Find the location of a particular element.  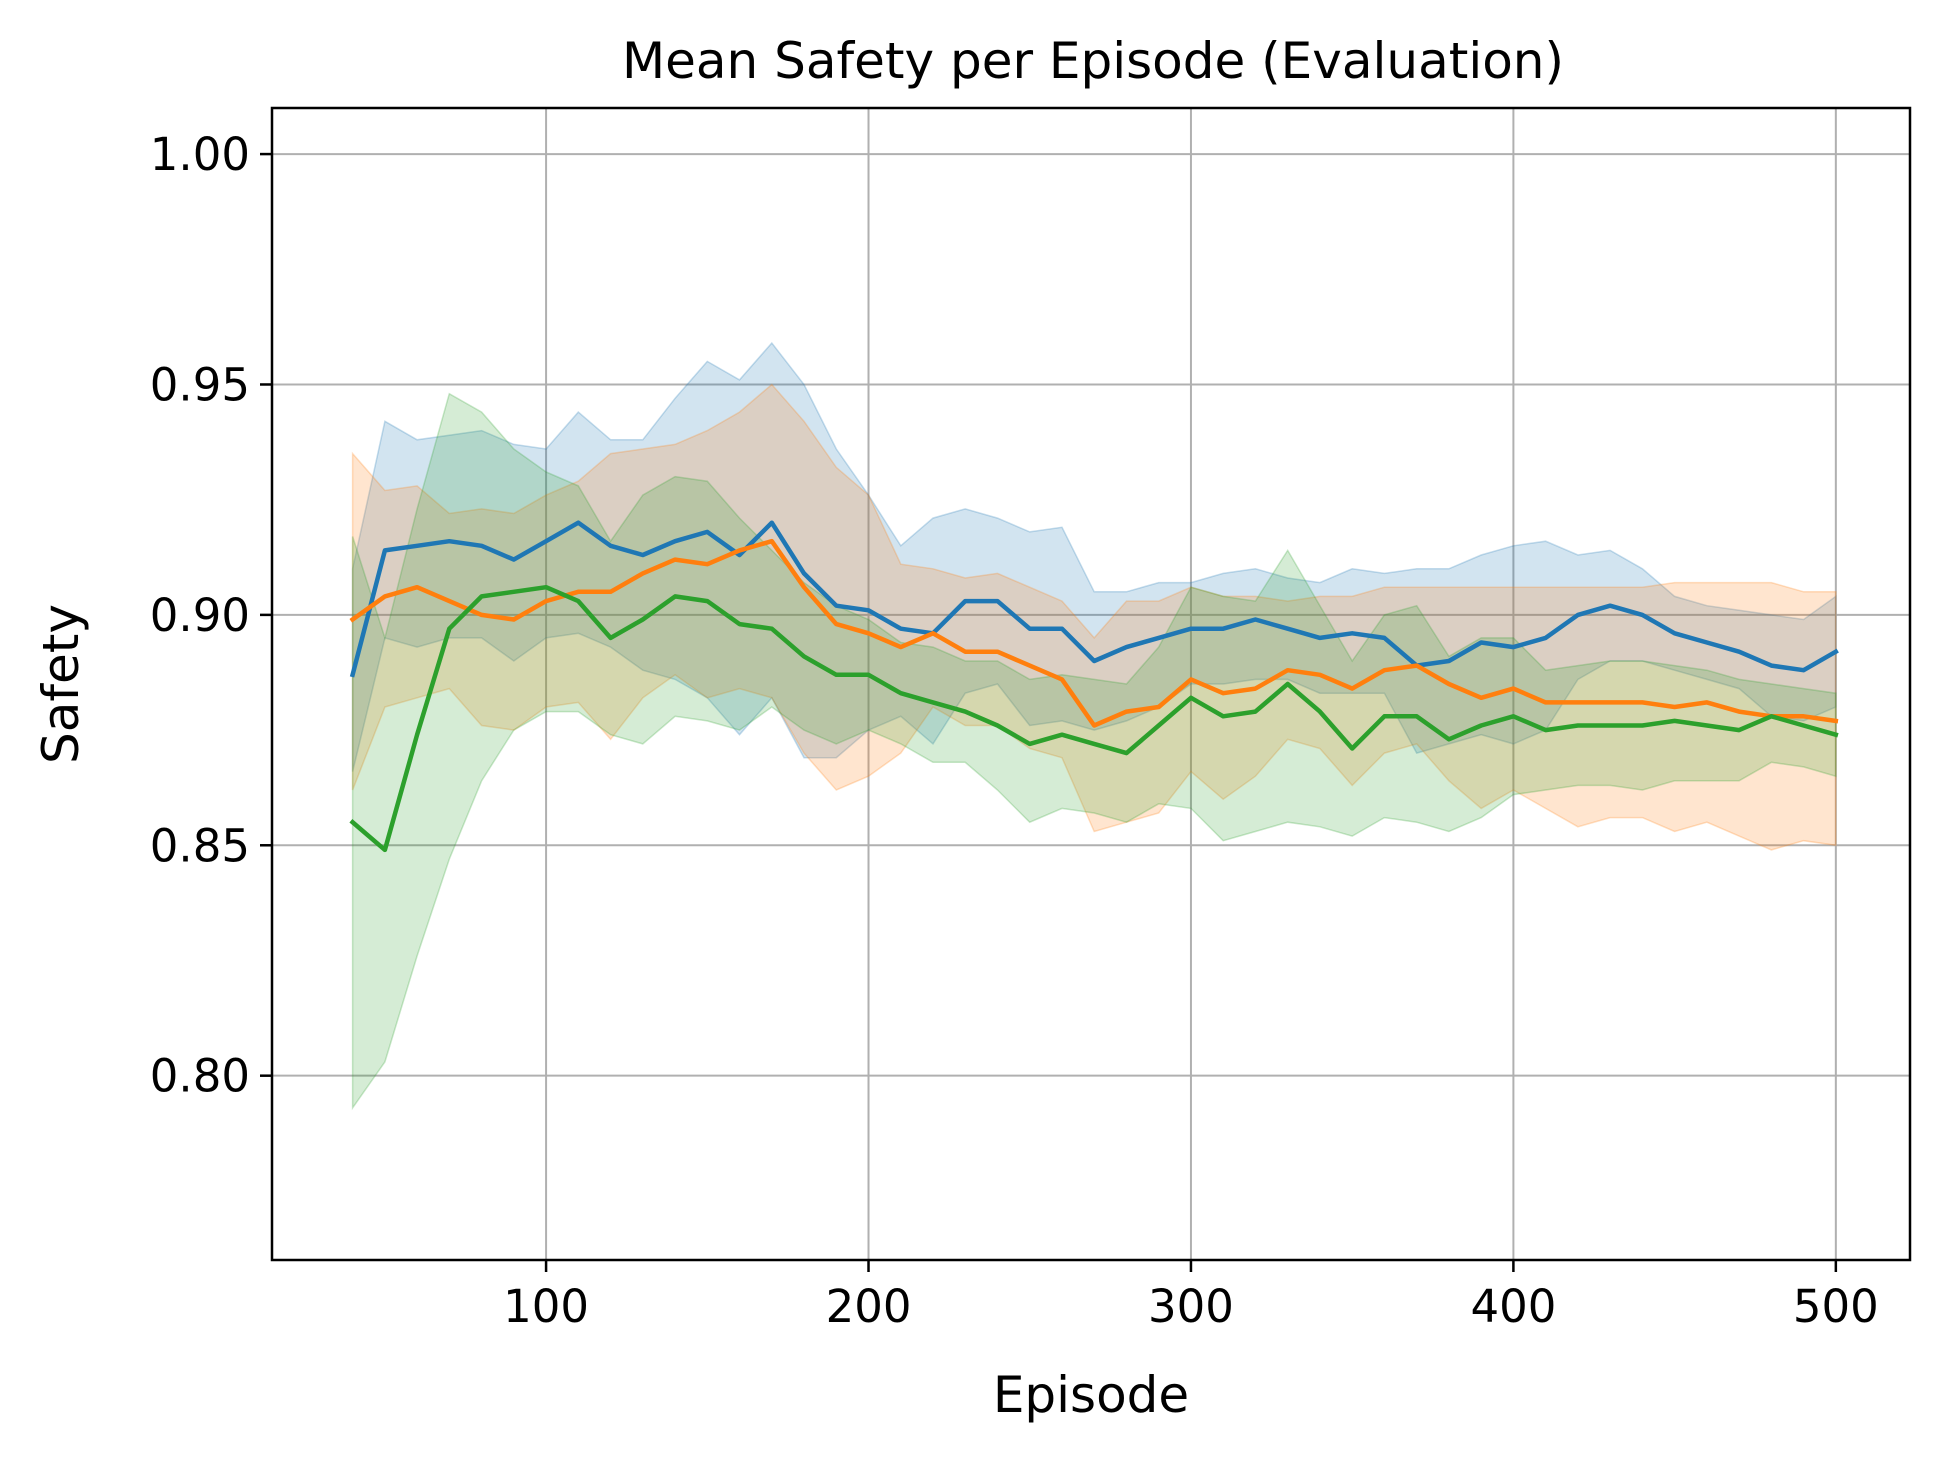

y-axis-label: Safety is located at coordinates (61, 684).